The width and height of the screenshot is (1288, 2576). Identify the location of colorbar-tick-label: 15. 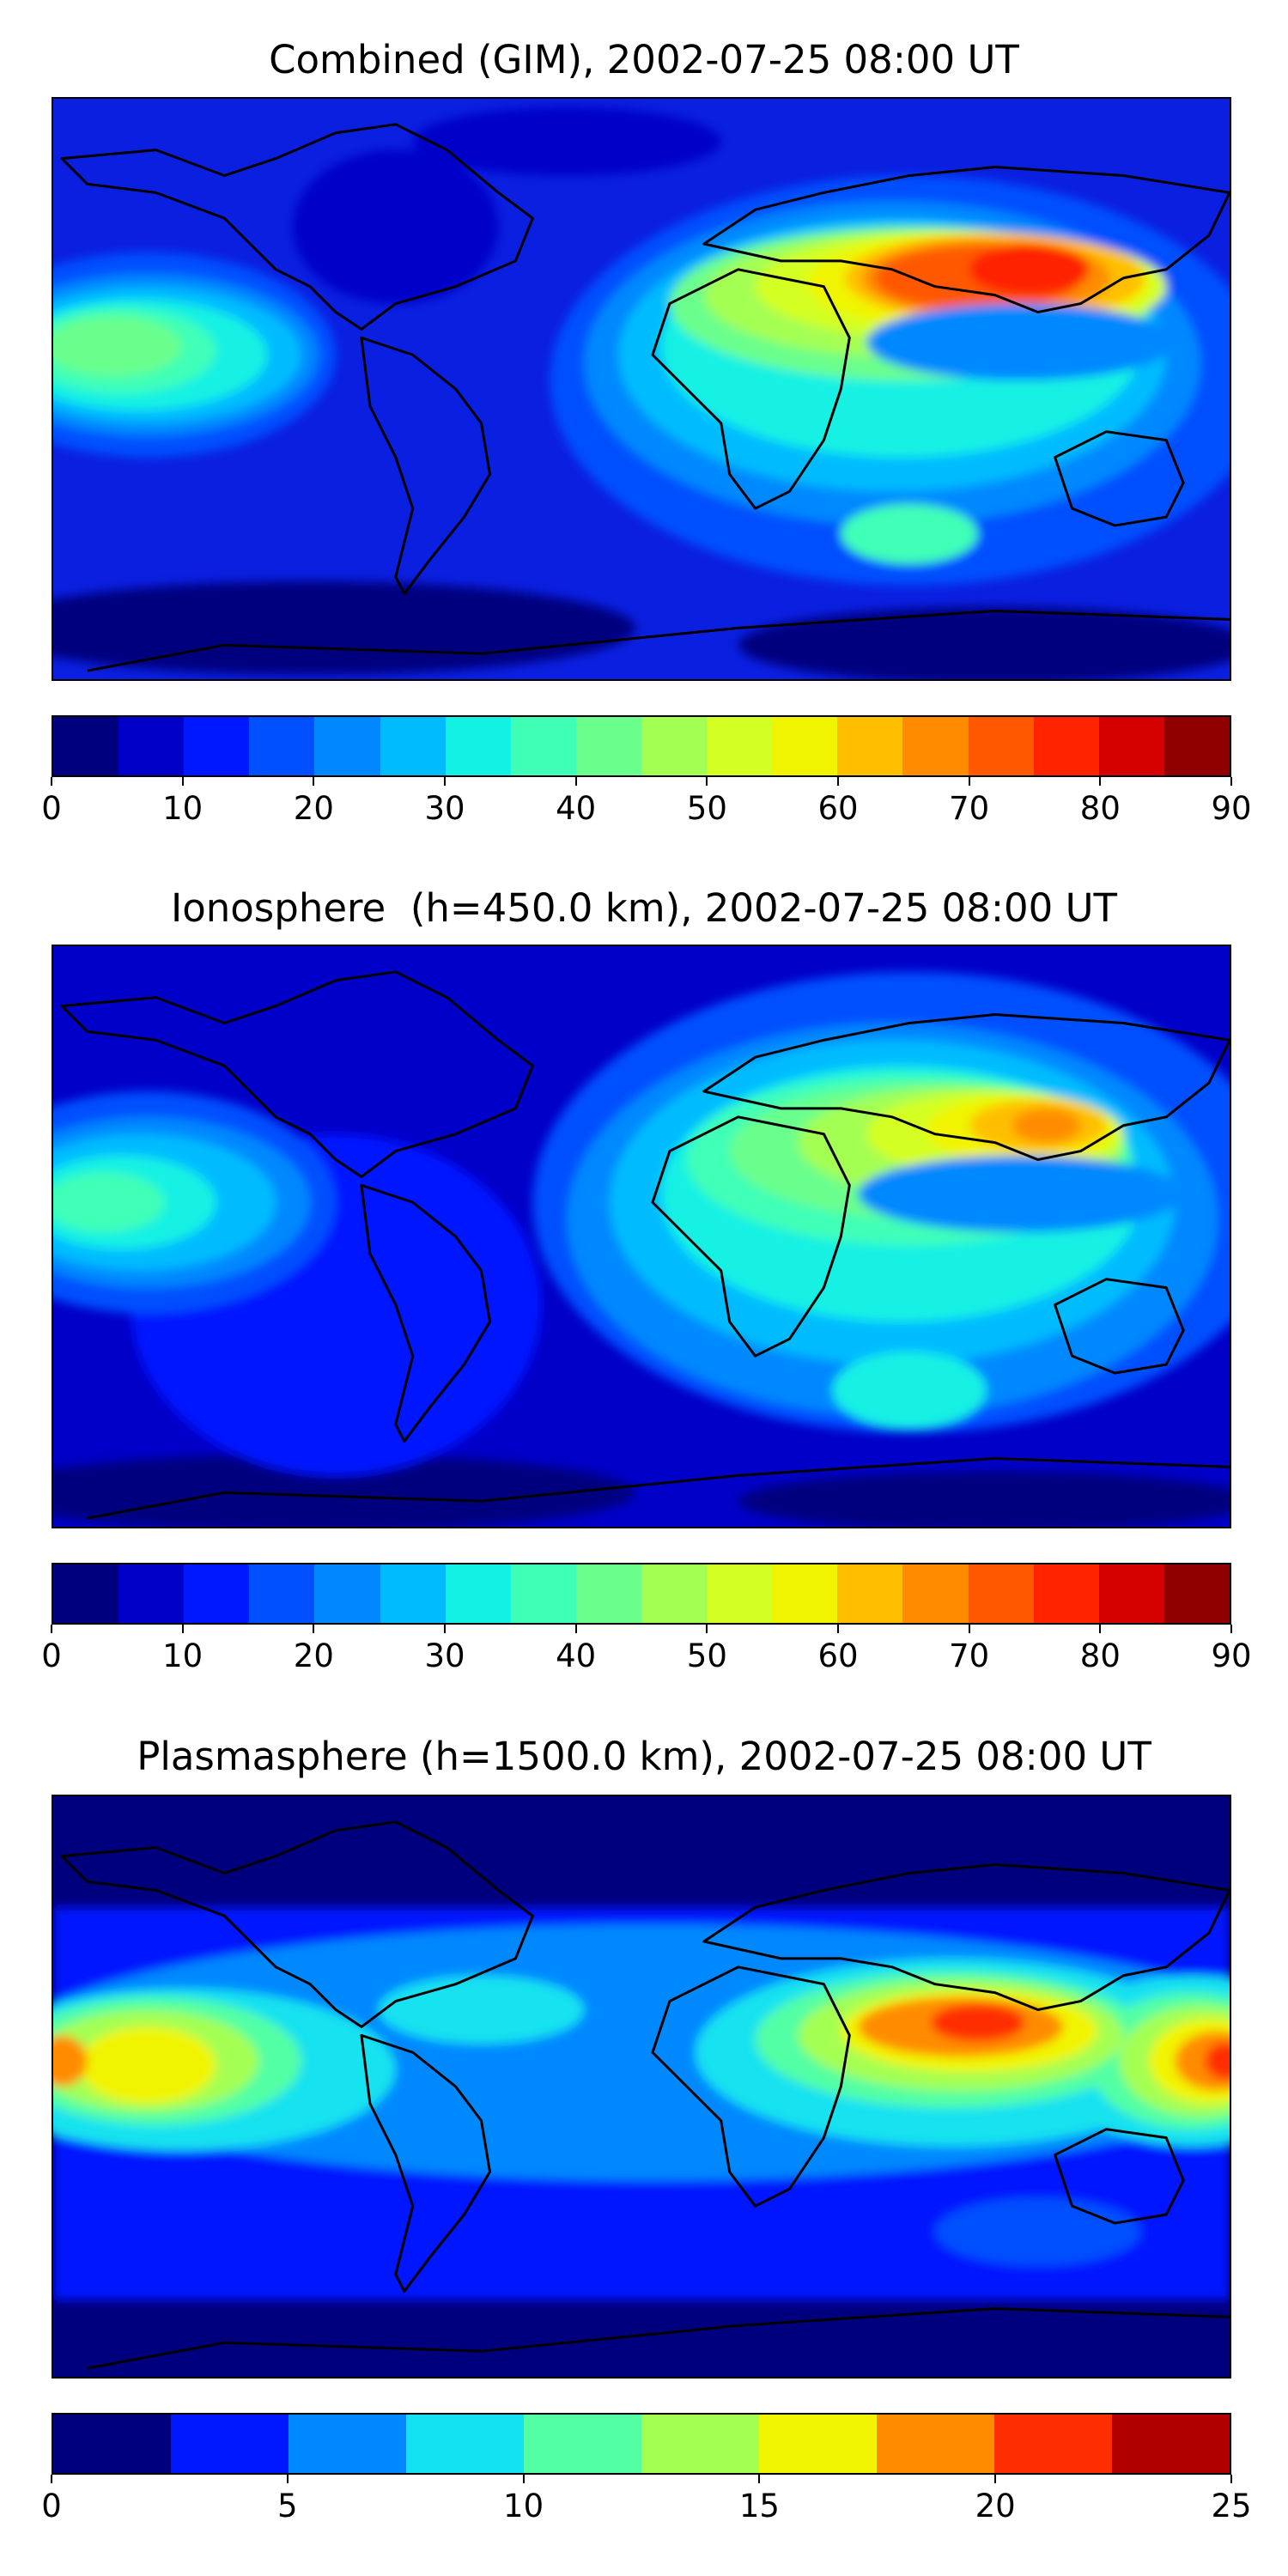
(759, 2506).